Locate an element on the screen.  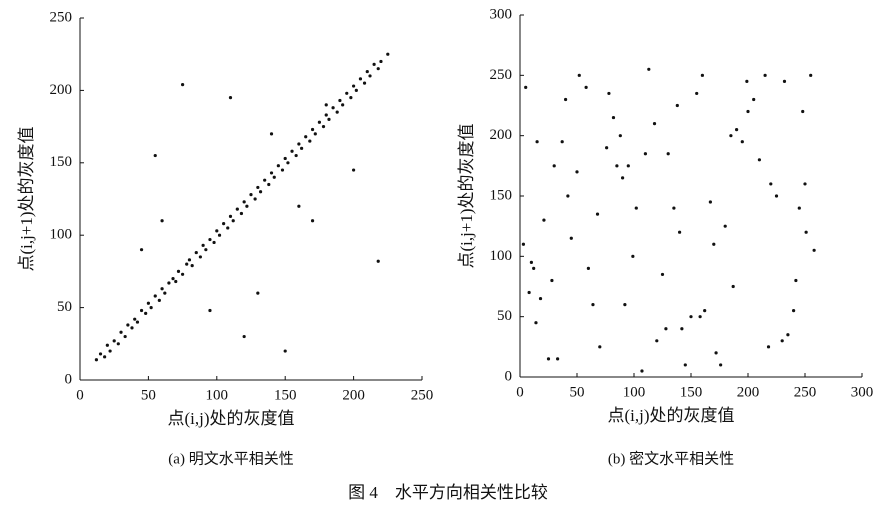
subplot-caption: (a) 明文水平相关性 is located at coordinates (230, 458).